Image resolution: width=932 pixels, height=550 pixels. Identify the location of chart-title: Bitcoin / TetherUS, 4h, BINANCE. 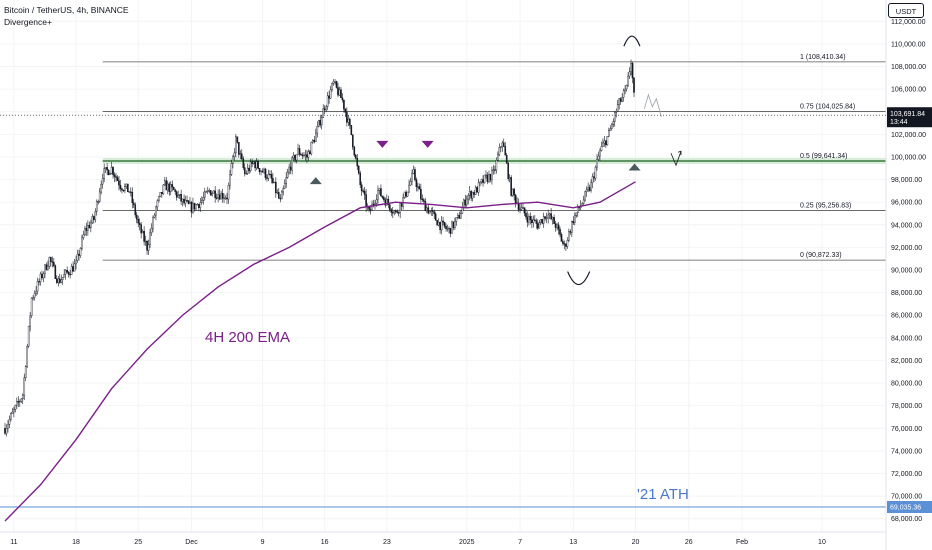
(66, 10).